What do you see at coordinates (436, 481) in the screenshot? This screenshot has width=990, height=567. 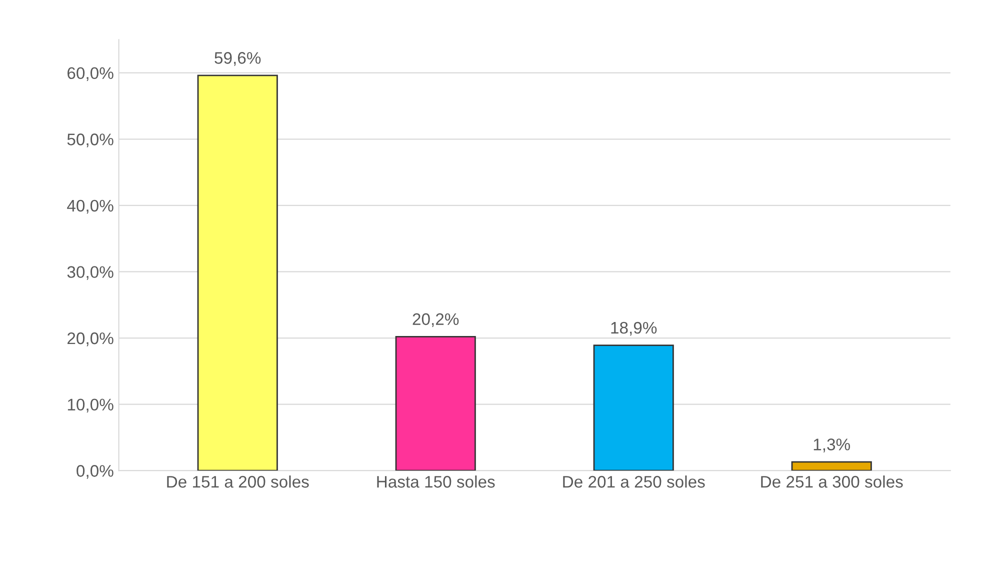 I see `x-tick-label: Hasta 150 soles` at bounding box center [436, 481].